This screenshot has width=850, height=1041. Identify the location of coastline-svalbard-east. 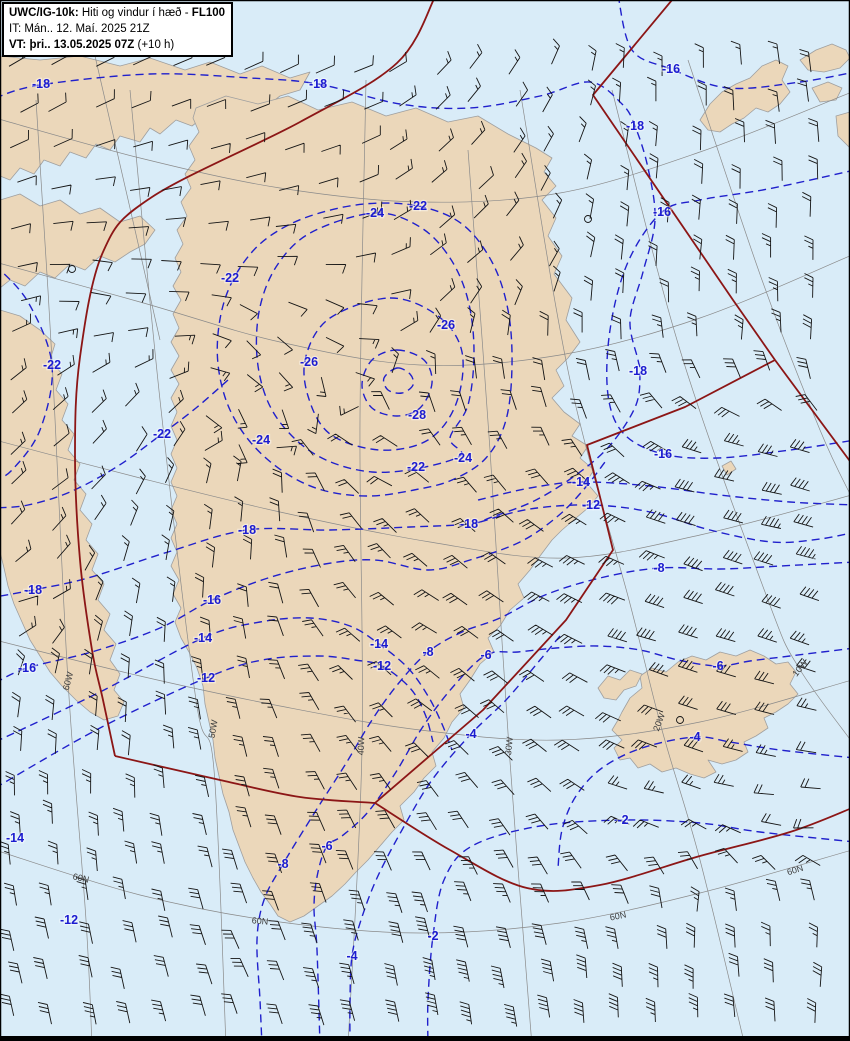
(842, 130).